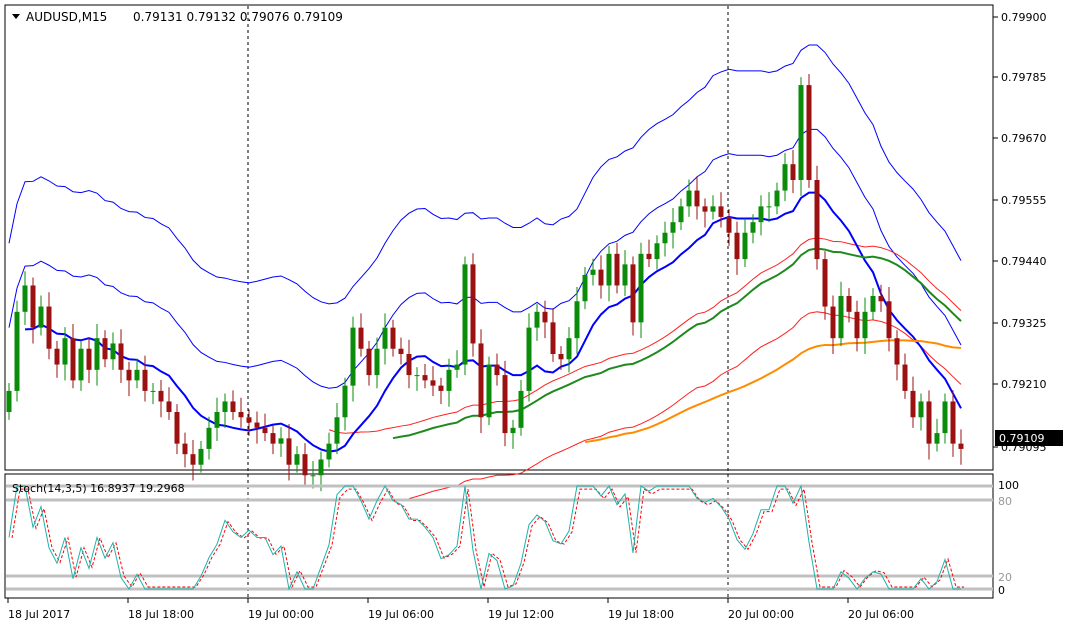 Image resolution: width=1073 pixels, height=636 pixels. What do you see at coordinates (1024, 200) in the screenshot?
I see `price-tick-label: 0.79555` at bounding box center [1024, 200].